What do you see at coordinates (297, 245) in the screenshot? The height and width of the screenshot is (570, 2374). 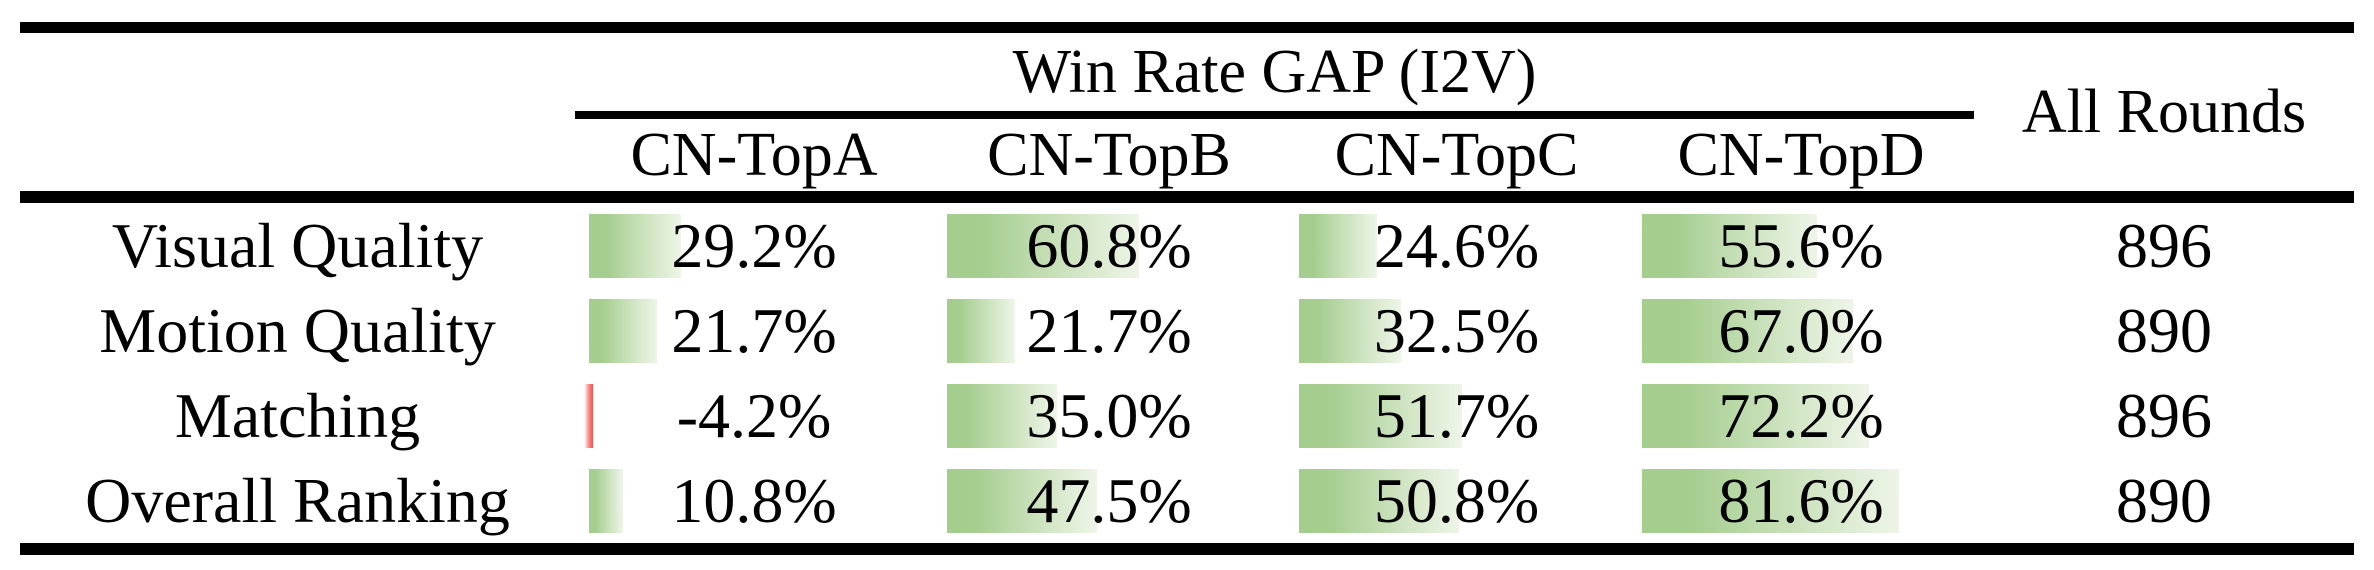 I see `row-label-visual-quality: Visual Quality` at bounding box center [297, 245].